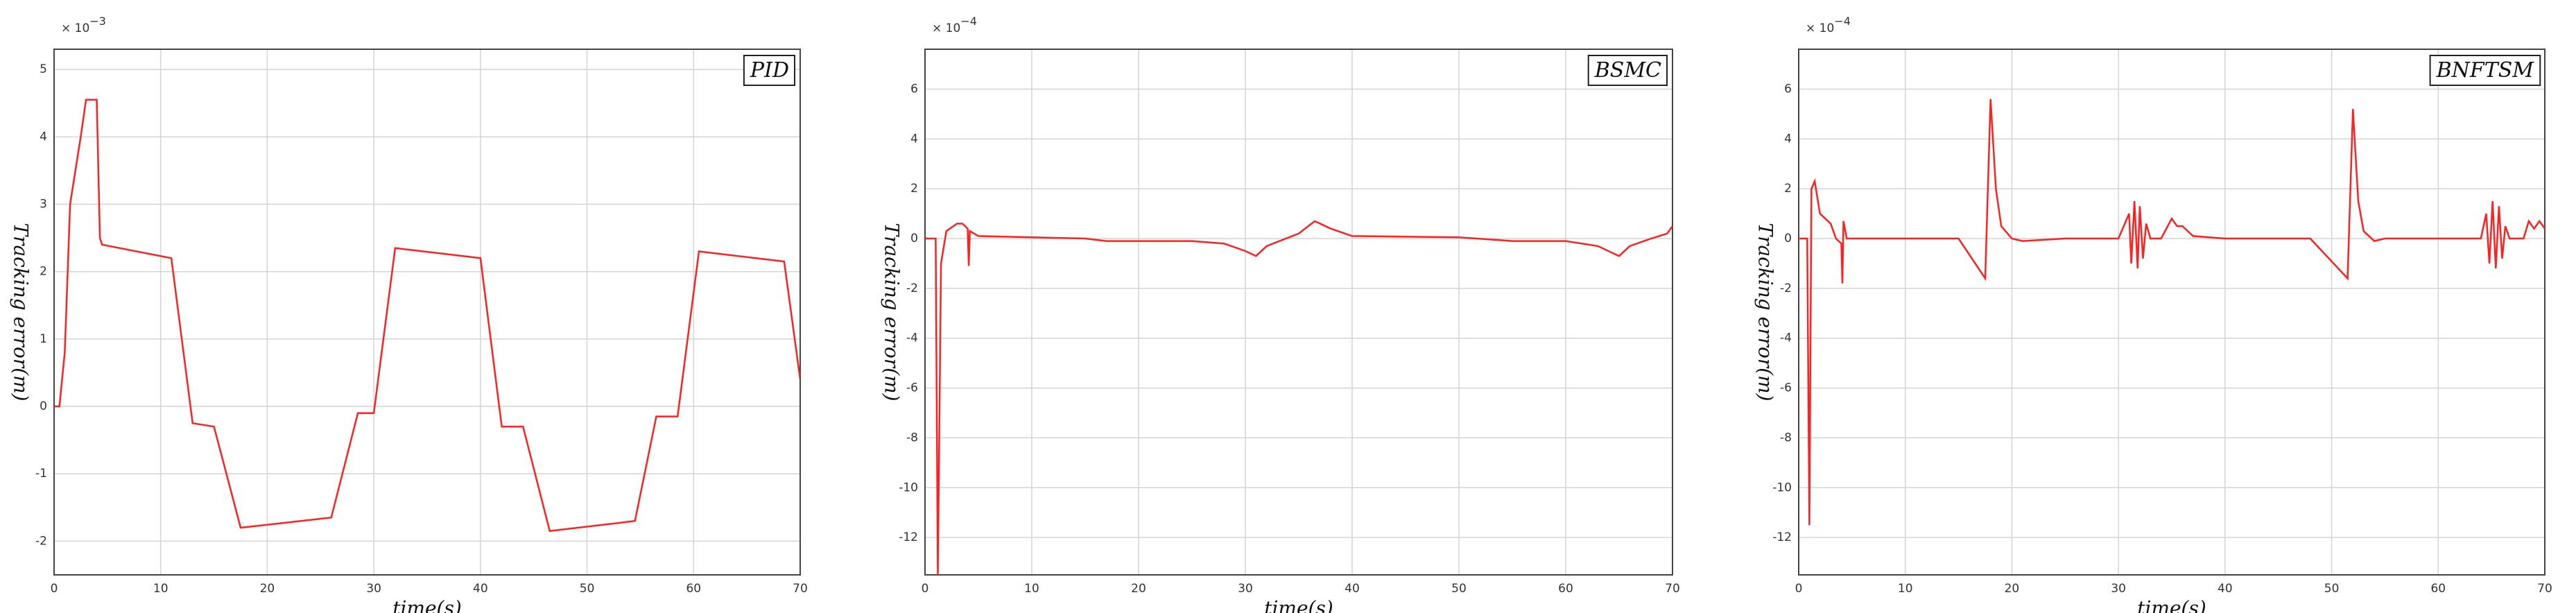  I want to click on chart-title: PID, so click(769, 71).